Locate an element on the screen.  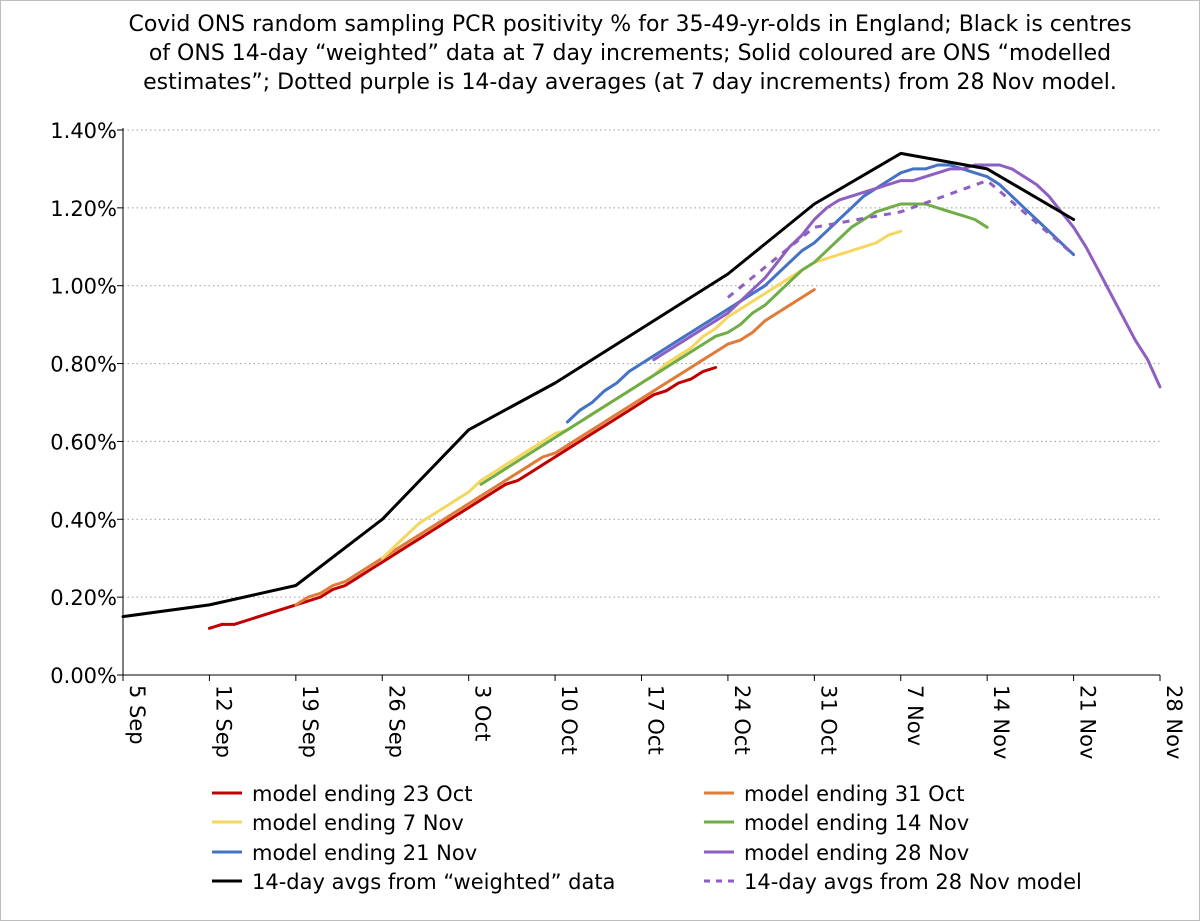
x-tick-label: 12 Sep is located at coordinates (223, 721).